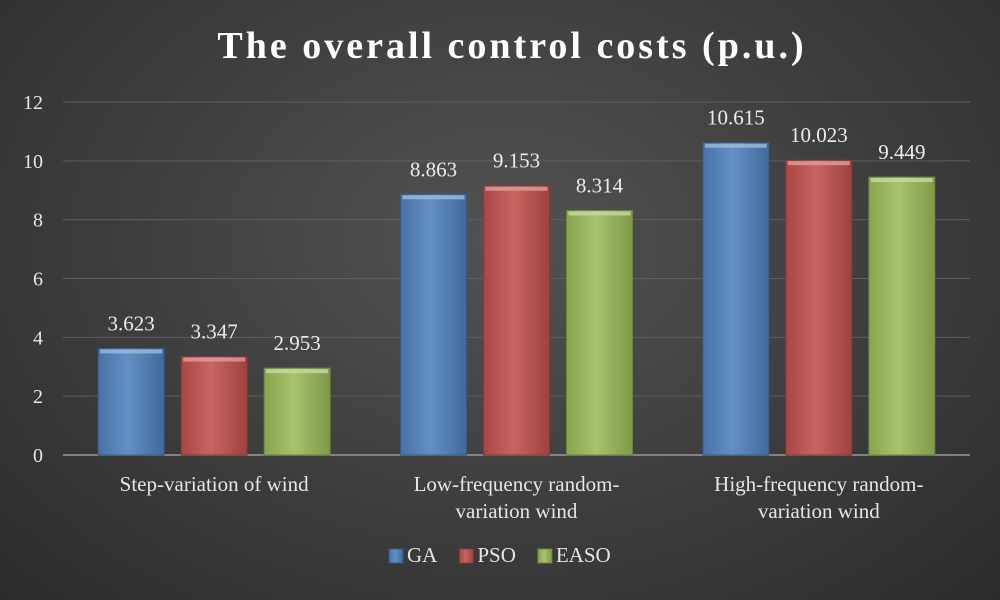 The width and height of the screenshot is (1000, 600). Describe the element at coordinates (214, 484) in the screenshot. I see `x-category-label: Step-variation of wind` at that location.